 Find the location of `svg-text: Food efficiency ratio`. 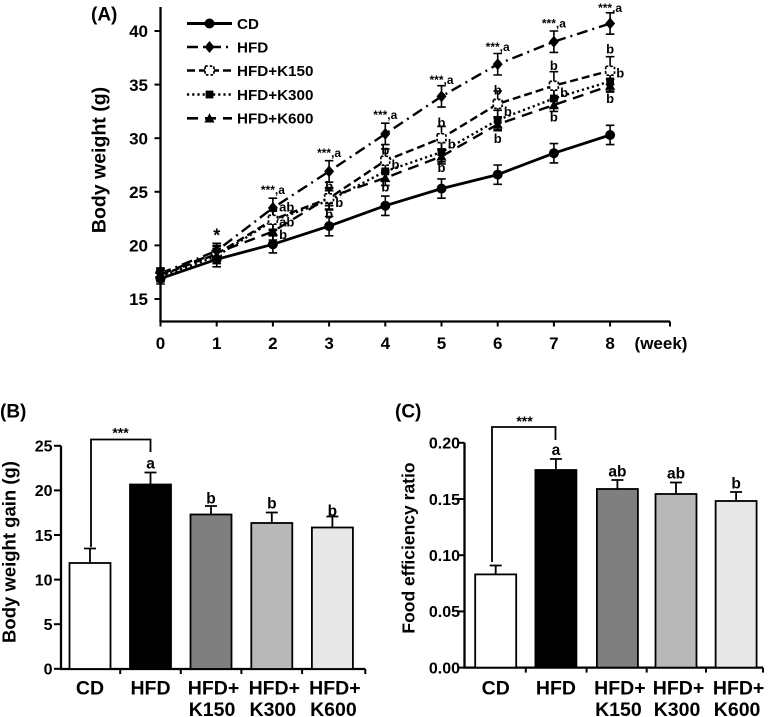

svg-text: Food efficiency ratio is located at coordinates (409, 547).